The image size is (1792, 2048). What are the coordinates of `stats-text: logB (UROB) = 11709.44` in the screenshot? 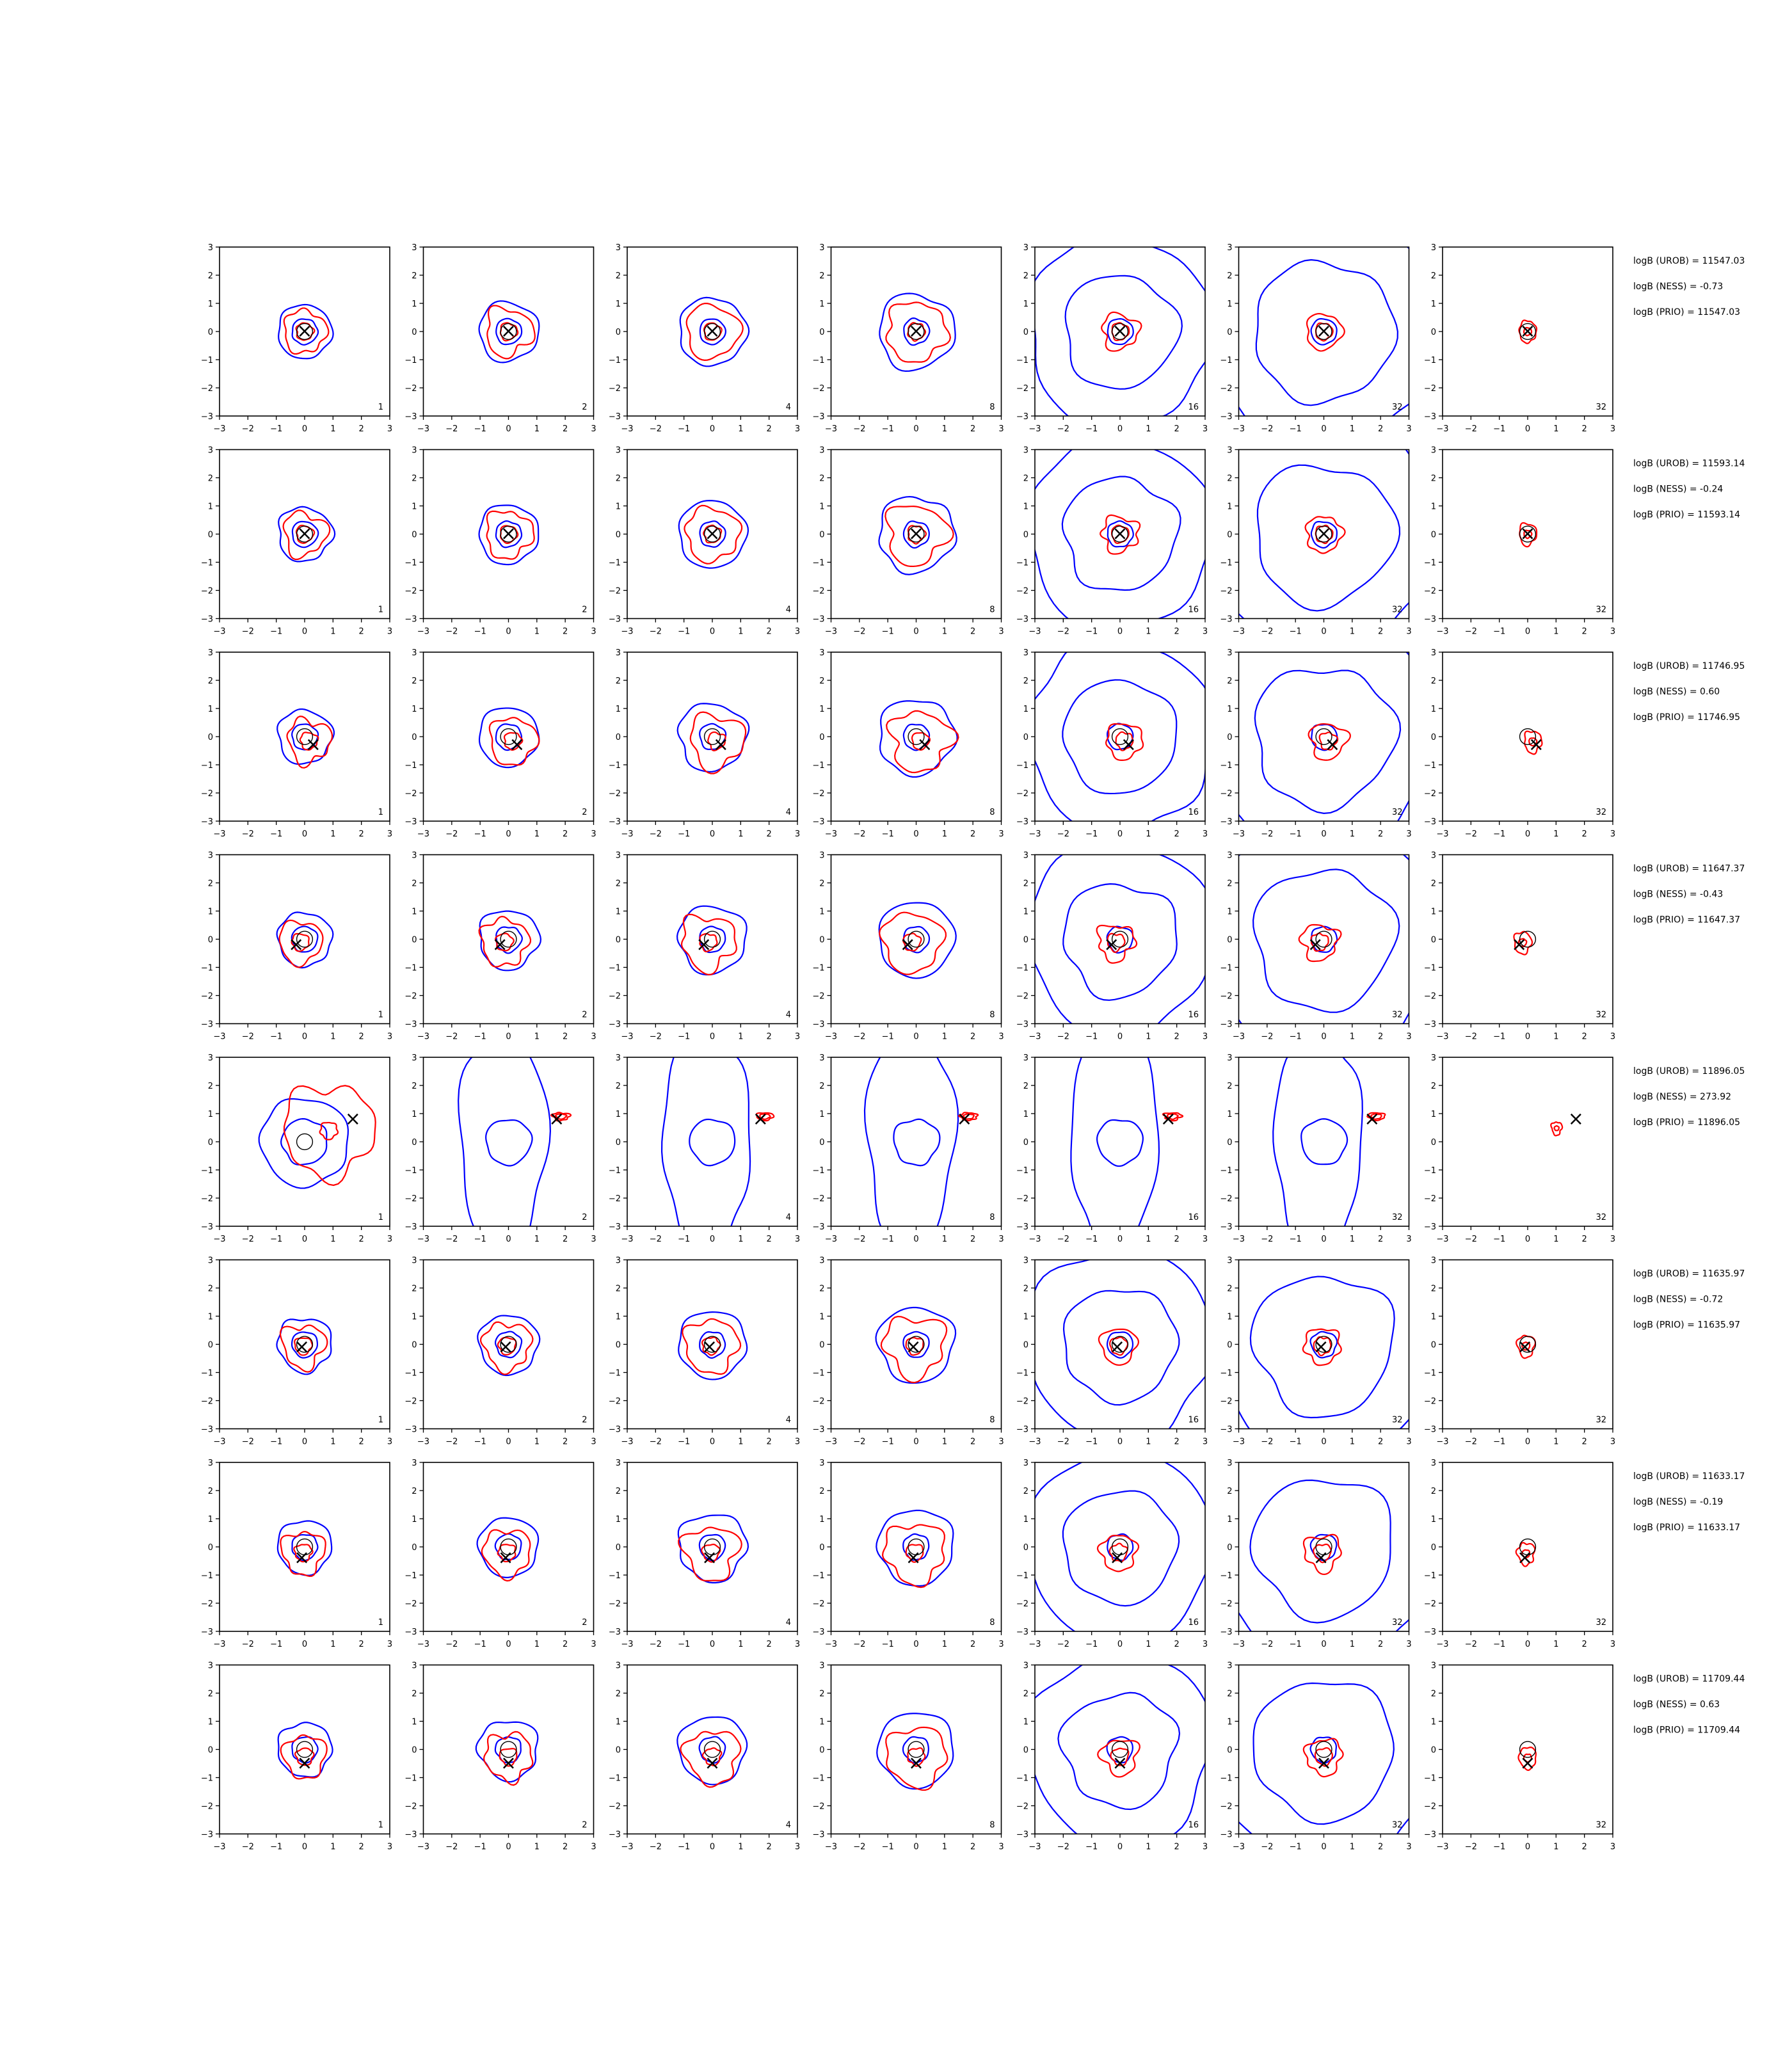 It's located at (1689, 1679).